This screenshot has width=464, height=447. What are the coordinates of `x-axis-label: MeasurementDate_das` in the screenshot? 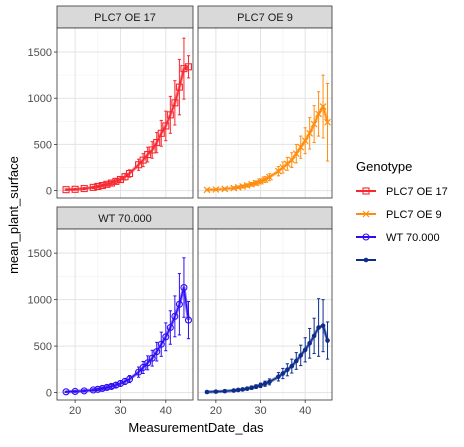 It's located at (196, 427).